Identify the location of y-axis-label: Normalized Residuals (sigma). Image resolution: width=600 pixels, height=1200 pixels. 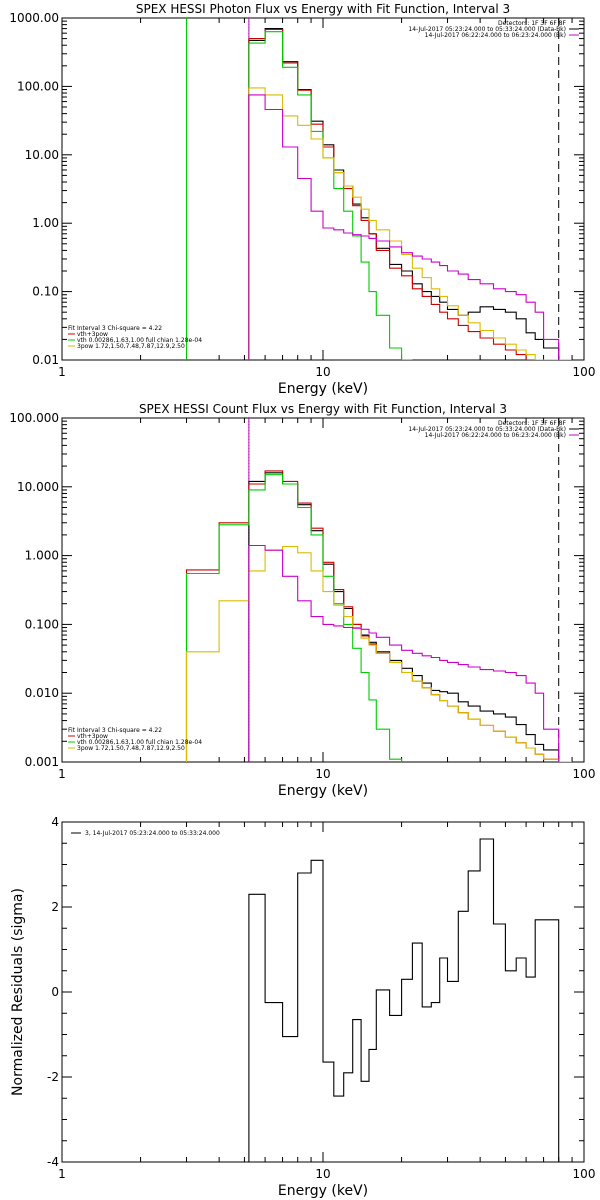
(18, 992).